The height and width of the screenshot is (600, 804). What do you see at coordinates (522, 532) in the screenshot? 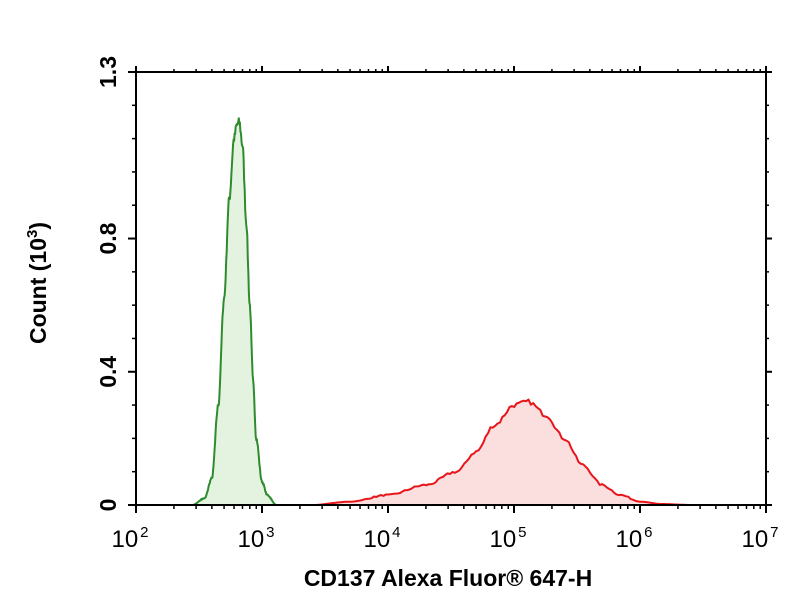
I see `x-tick-exponent: 5` at bounding box center [522, 532].